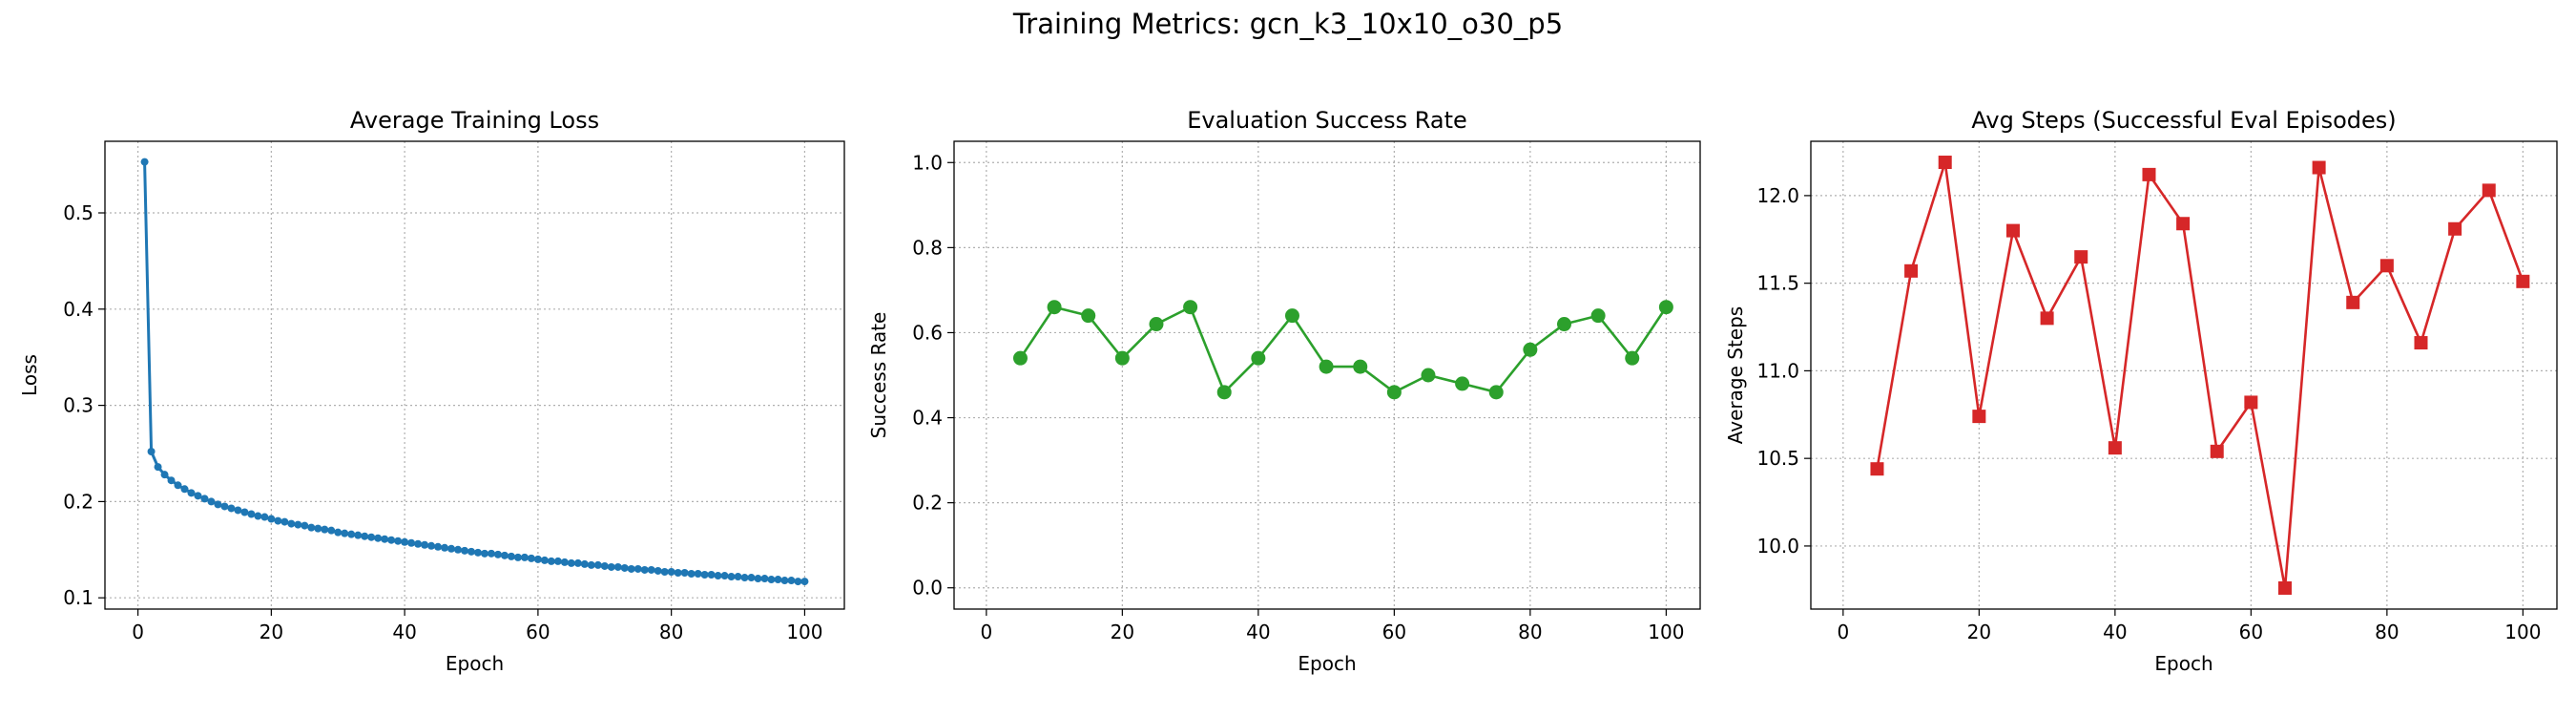 This screenshot has width=2576, height=716. What do you see at coordinates (1777, 546) in the screenshot?
I see `y-tick-label: 10.0` at bounding box center [1777, 546].